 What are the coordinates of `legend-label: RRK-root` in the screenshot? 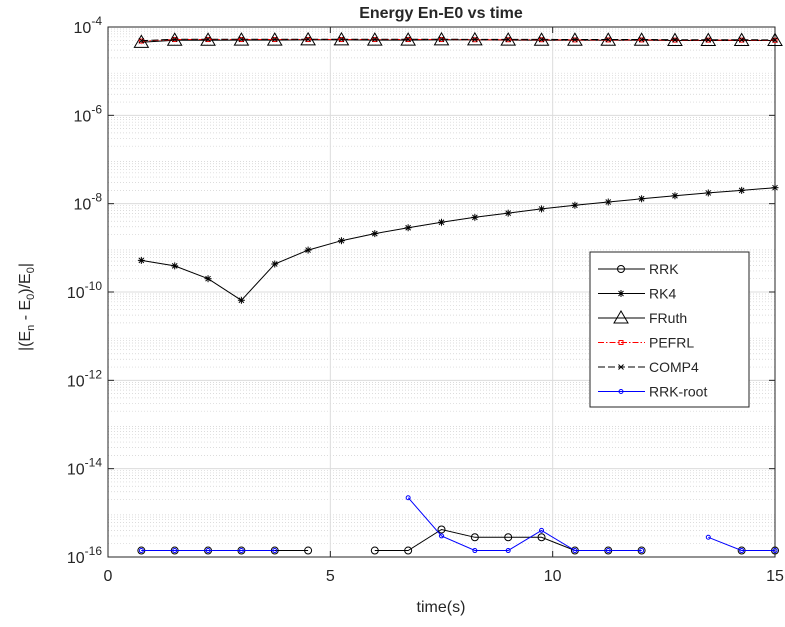 It's located at (678, 392).